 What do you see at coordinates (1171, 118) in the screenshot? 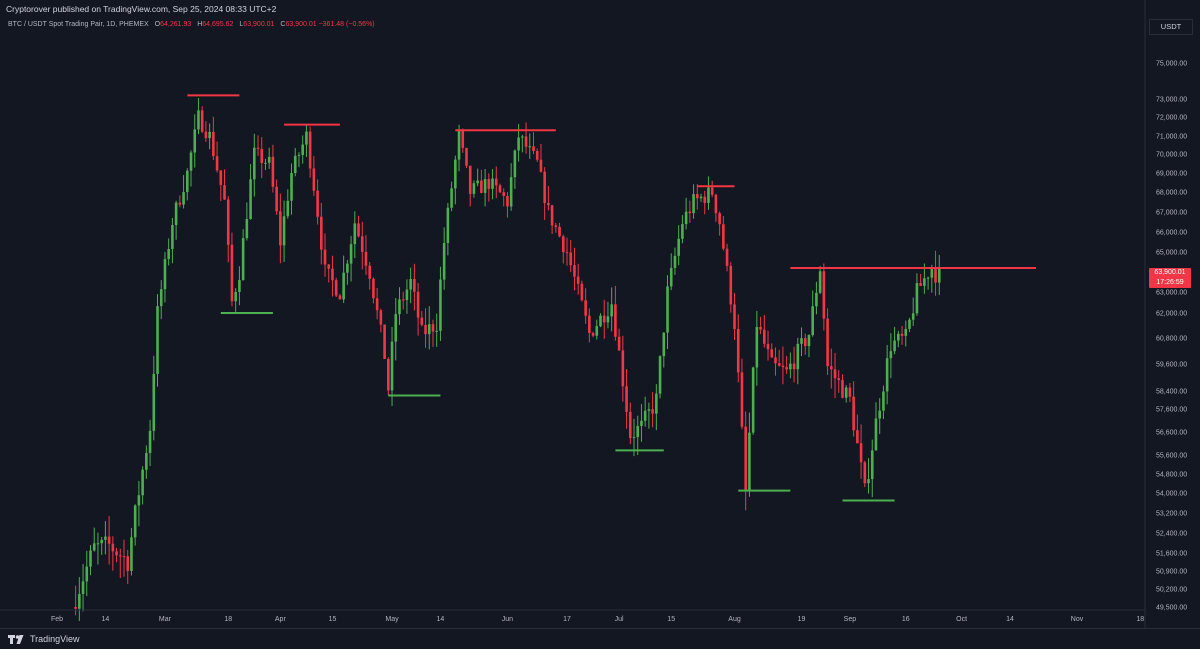
I see `price-tick-label: 72,000.00` at bounding box center [1171, 118].